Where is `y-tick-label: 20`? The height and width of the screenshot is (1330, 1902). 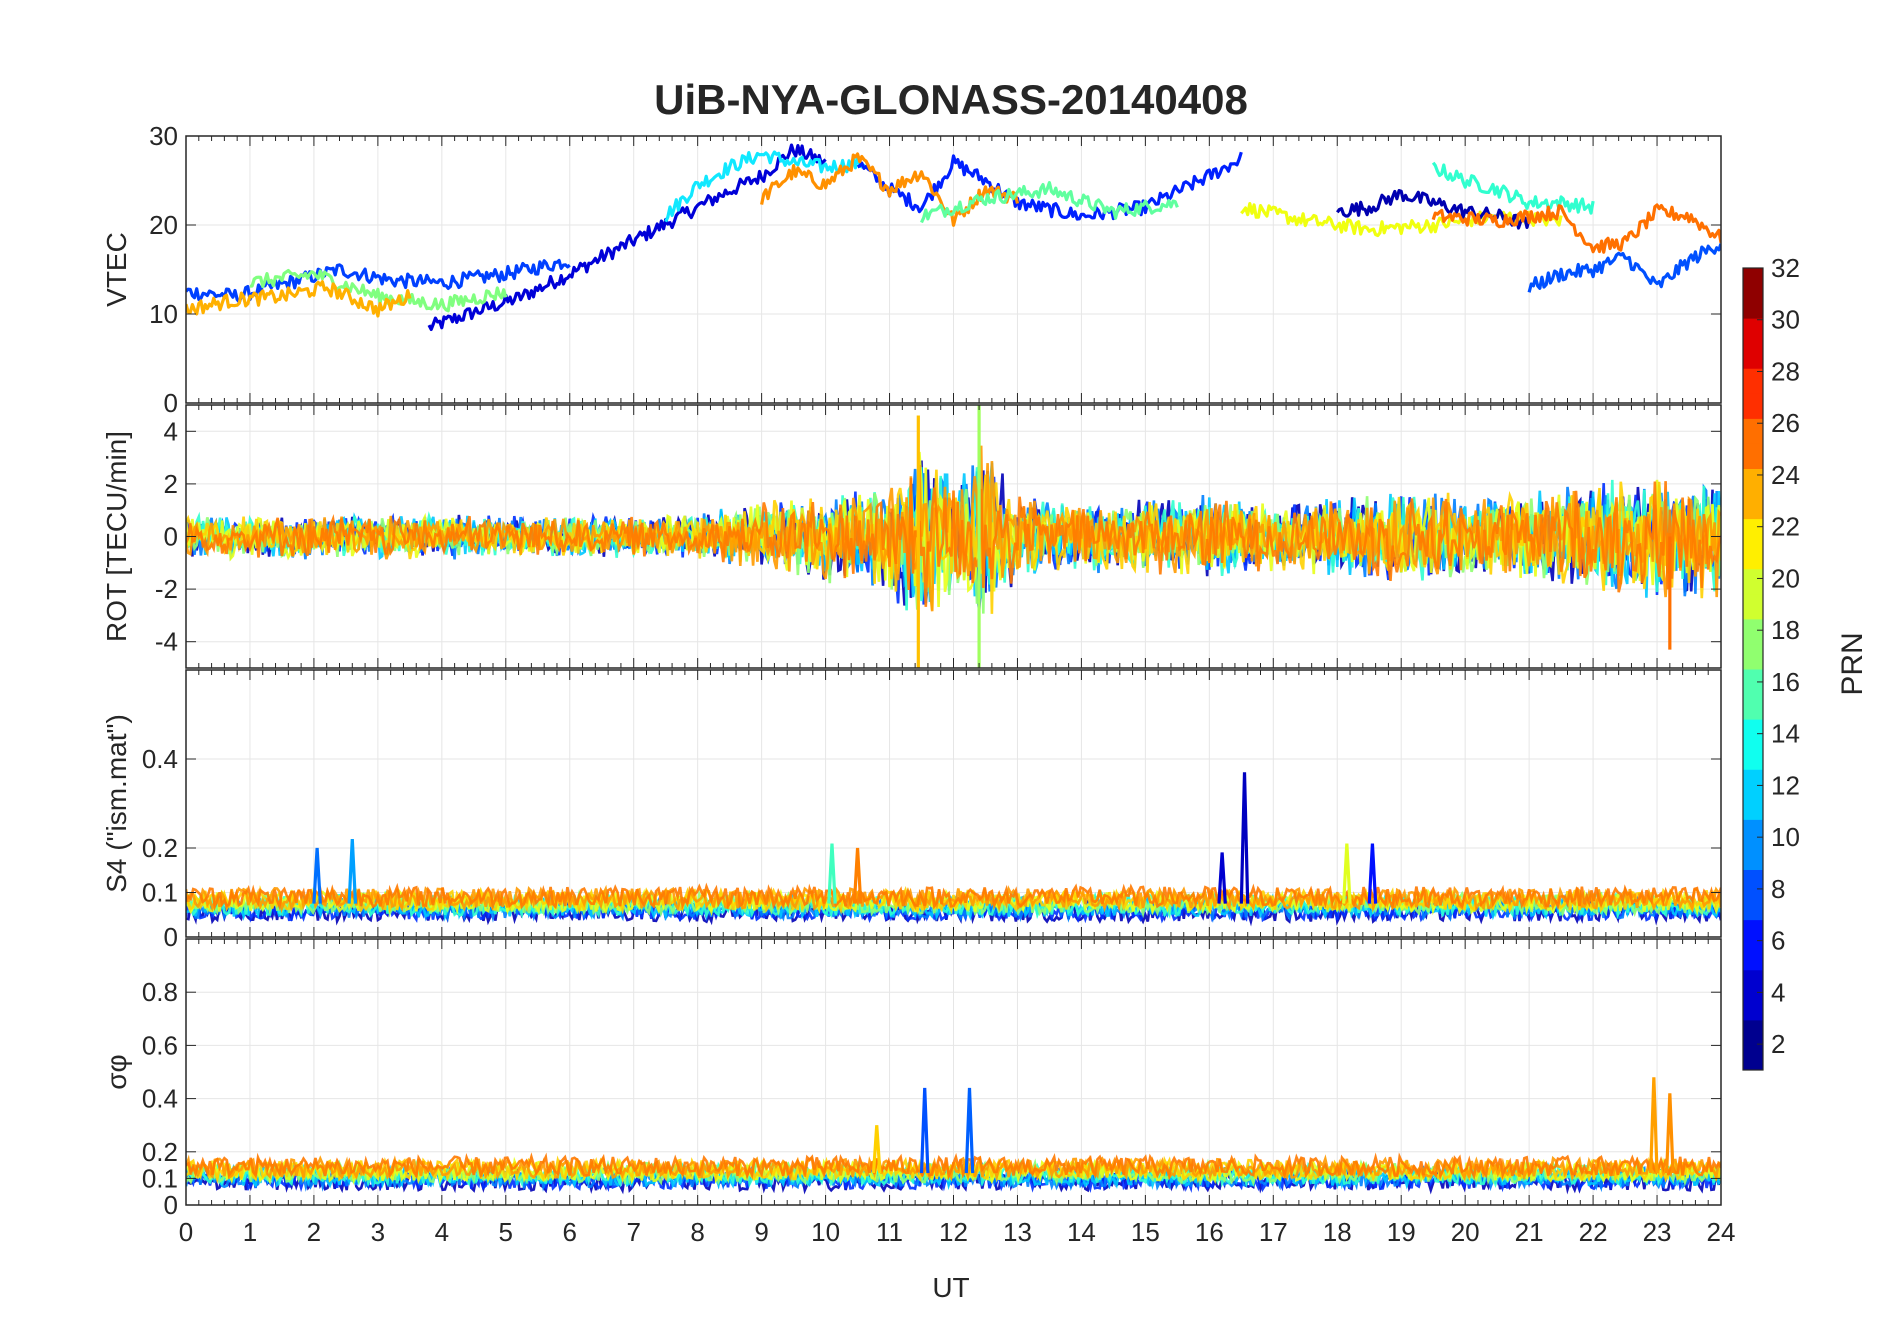
y-tick-label: 20 is located at coordinates (163, 225).